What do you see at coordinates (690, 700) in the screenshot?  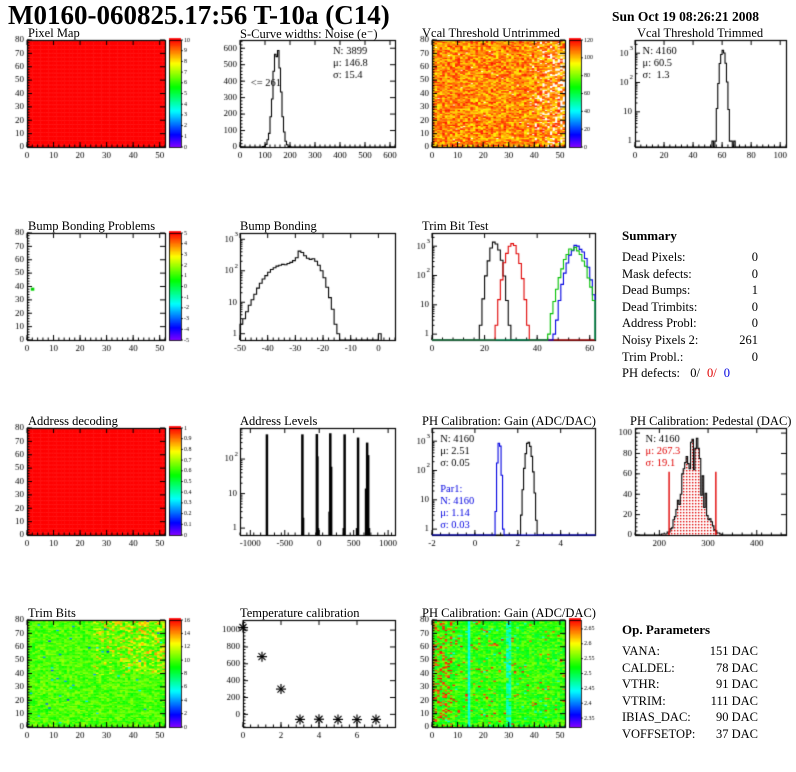 I see `op-parameter-row: VTRIM: 111 DAC` at bounding box center [690, 700].